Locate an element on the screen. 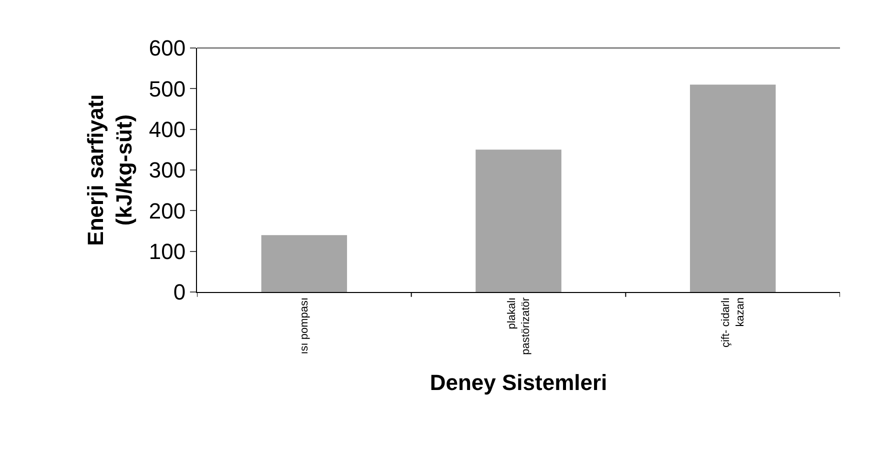  x-tick-label: plakalı pastörizatör is located at coordinates (519, 326).